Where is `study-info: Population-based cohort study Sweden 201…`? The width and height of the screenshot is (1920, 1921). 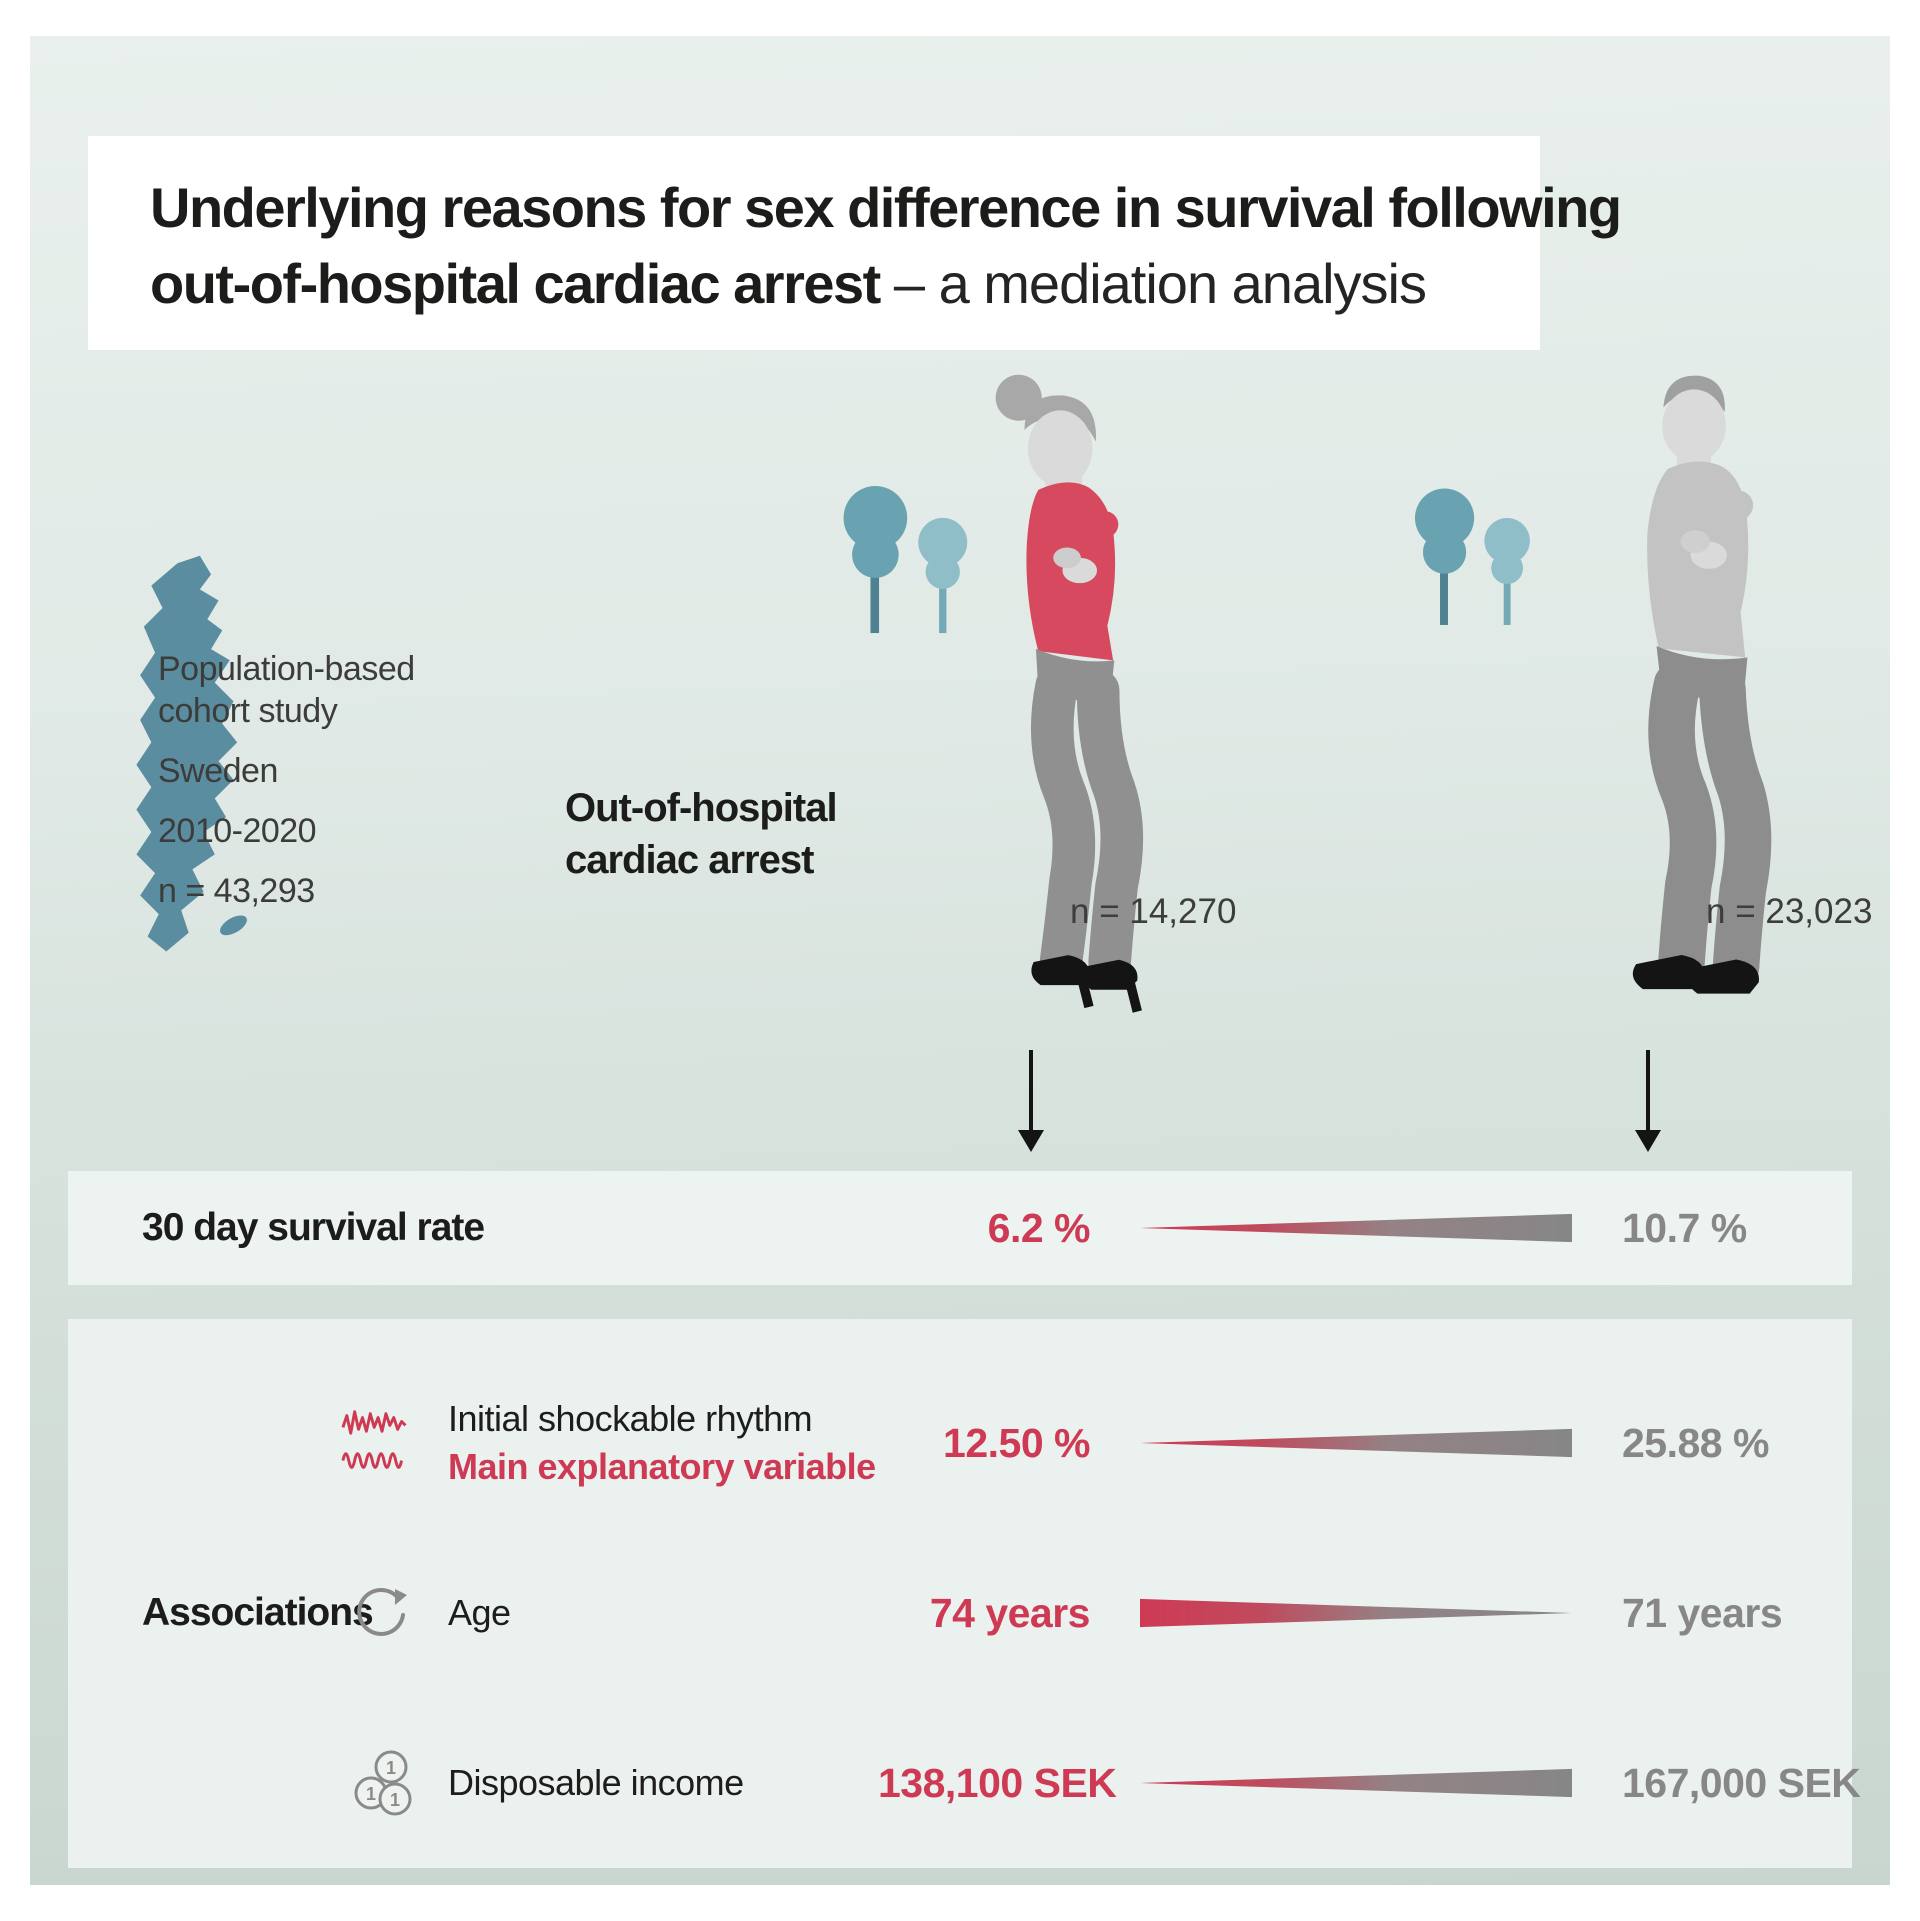
study-info: Population-based cohort study Sweden 201… is located at coordinates (286, 789).